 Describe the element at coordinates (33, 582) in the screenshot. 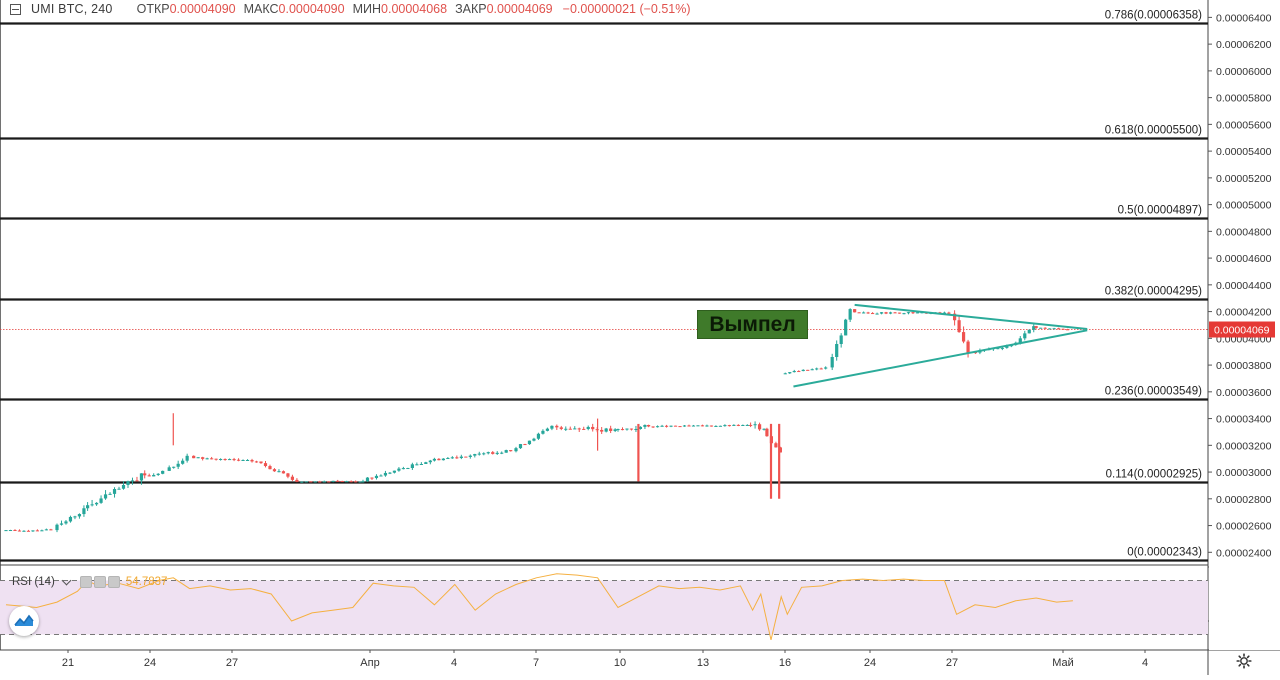

I see `rsi-title: RSI (14)` at that location.